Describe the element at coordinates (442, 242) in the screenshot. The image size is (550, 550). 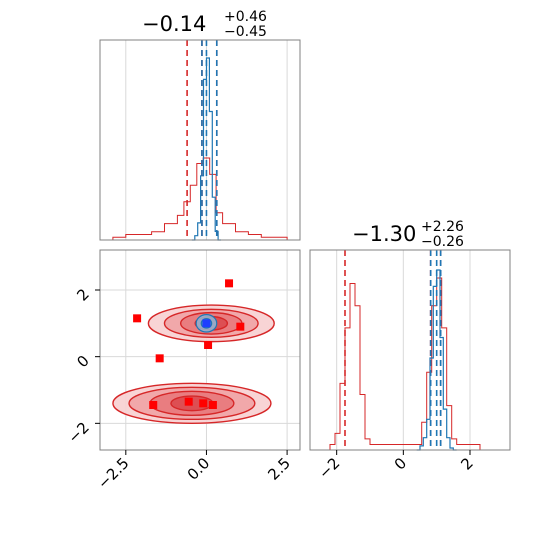
I see `right-panel-title-sub: −0.26` at that location.